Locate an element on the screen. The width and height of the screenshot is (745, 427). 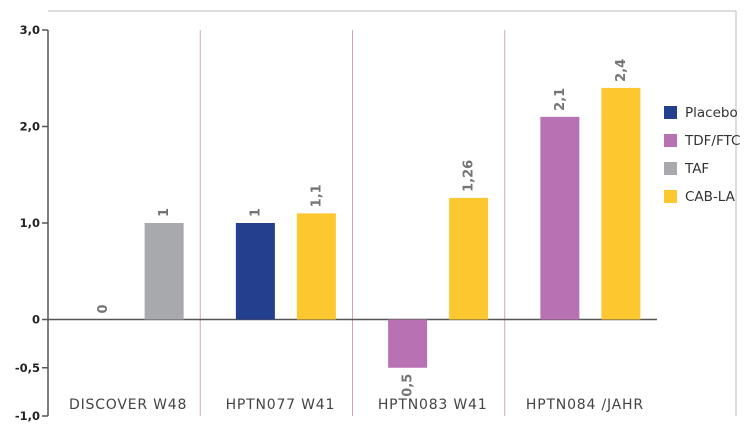
legend-item: TAF is located at coordinates (702, 168).